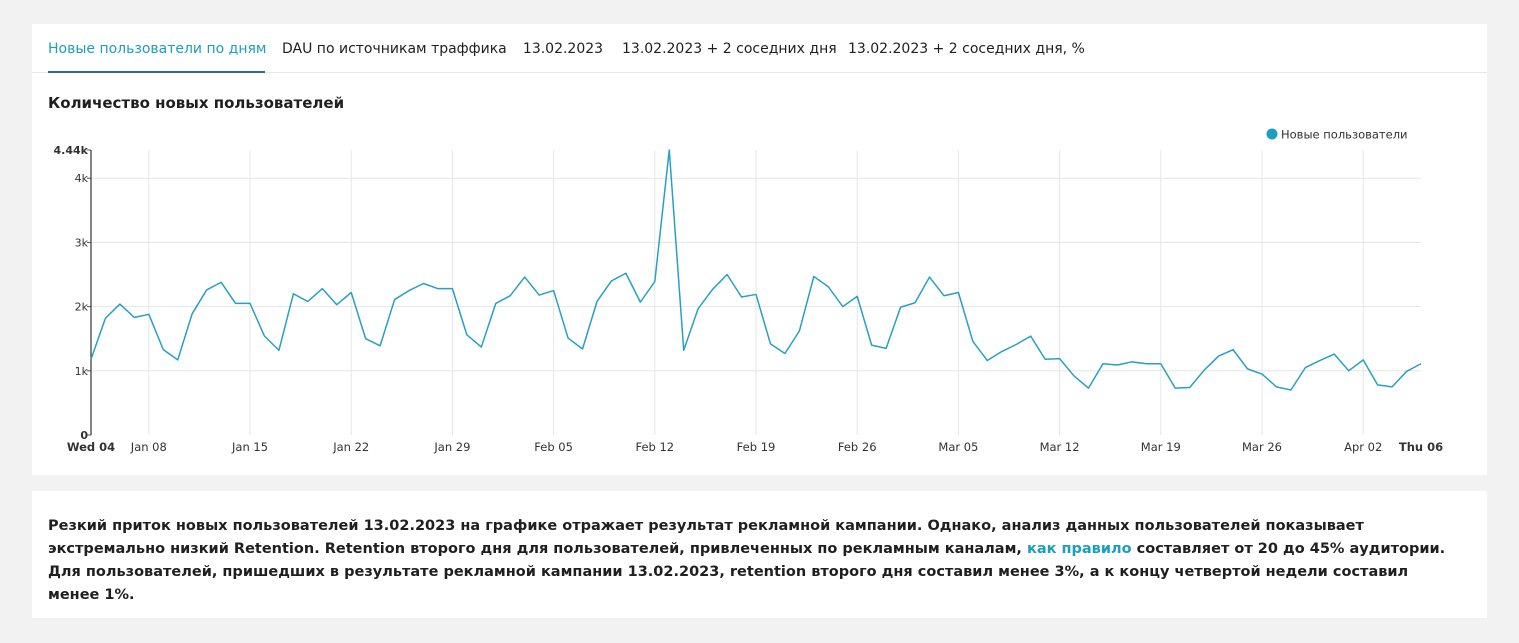 The image size is (1519, 643). I want to click on tab-date-plus-neighbors: 13.02.2023 + 2 соседних дня, so click(729, 49).